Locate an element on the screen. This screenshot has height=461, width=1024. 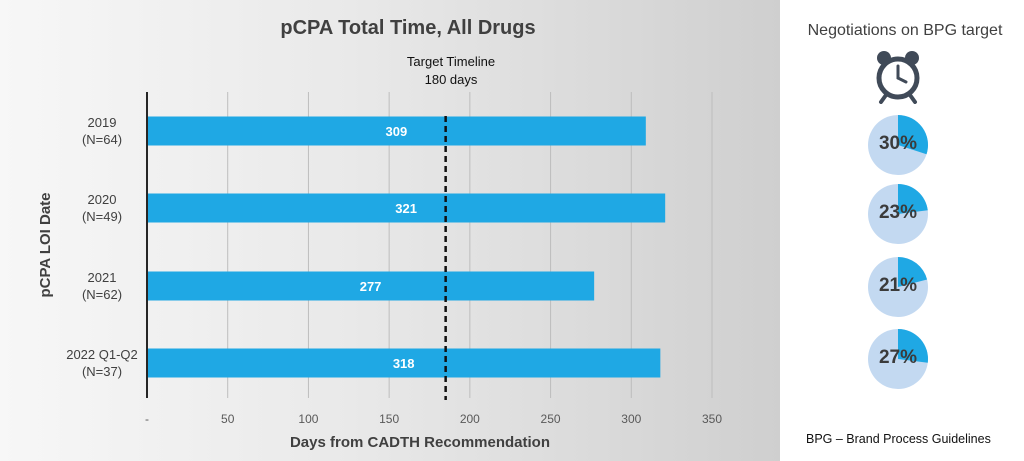
category-count-label: (N=49) is located at coordinates (102, 216).